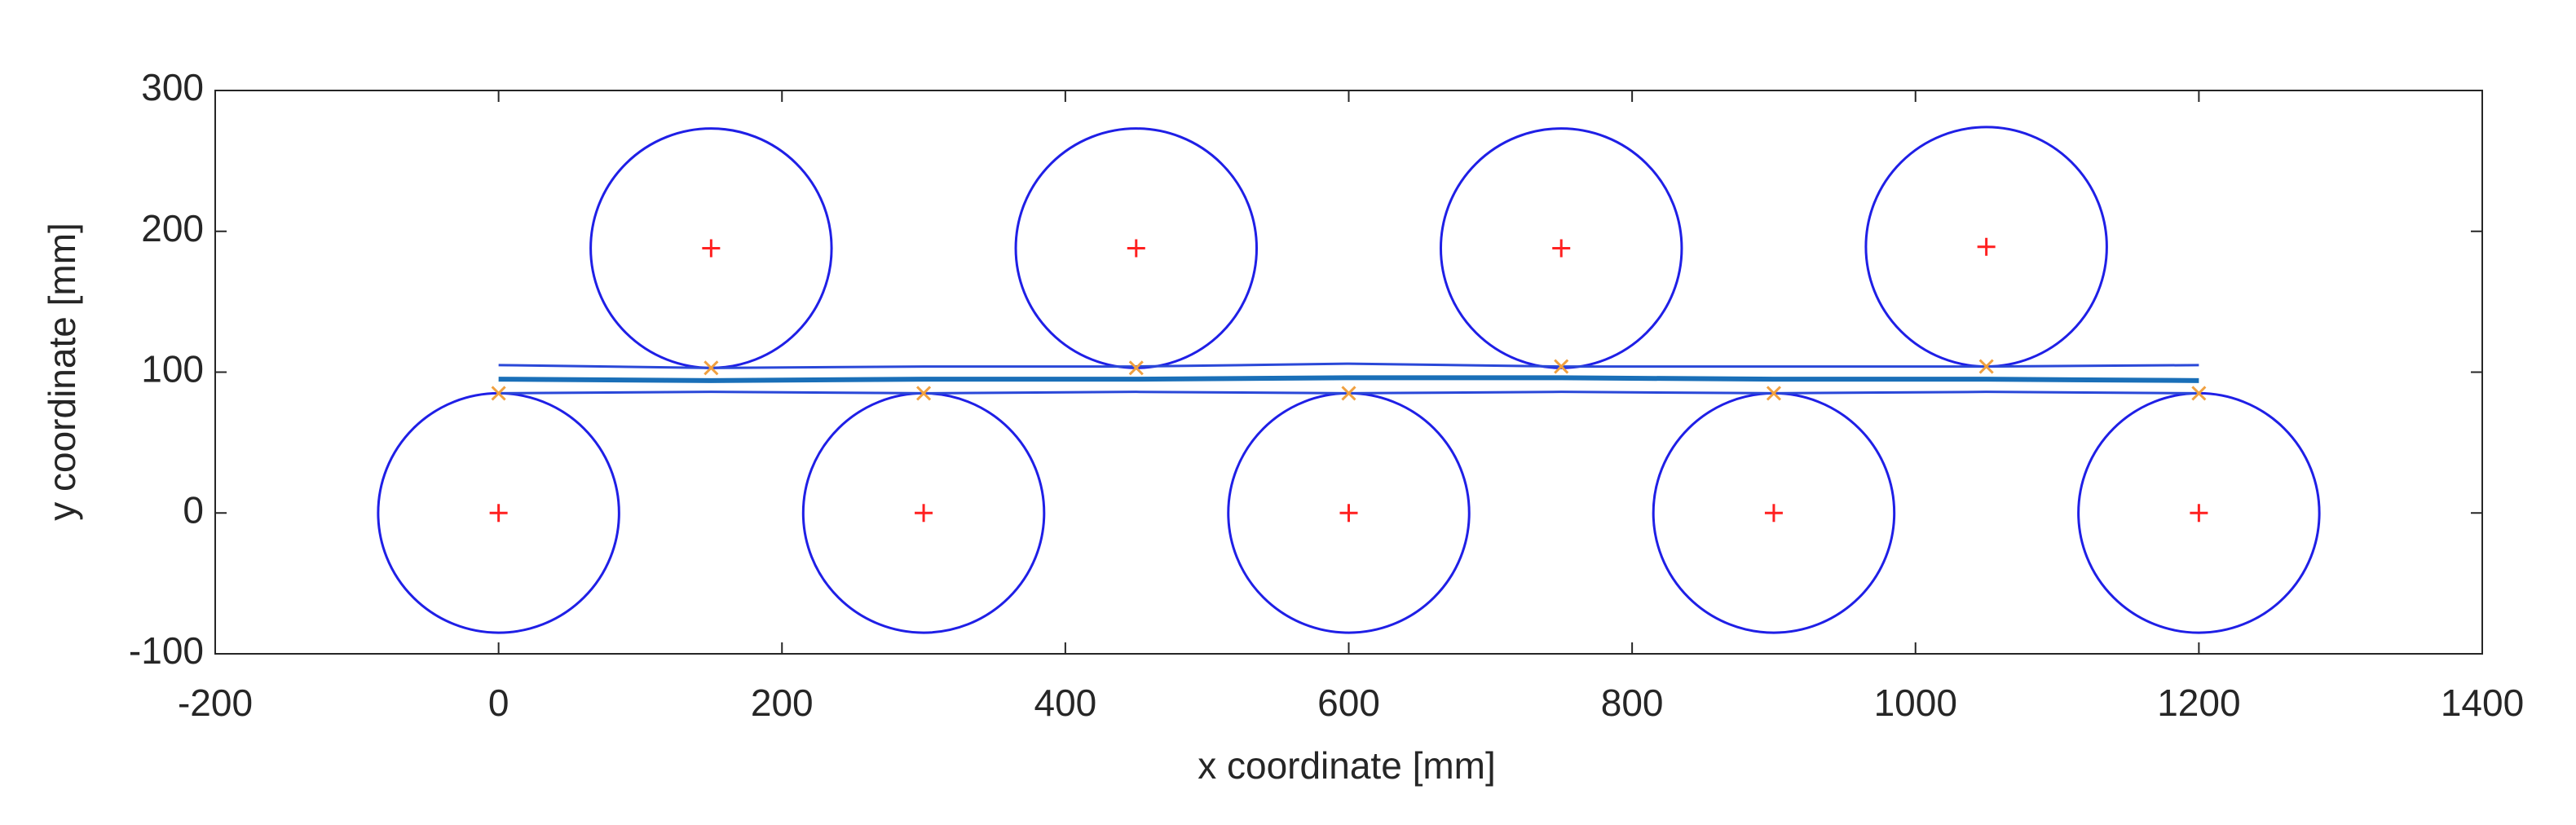 This screenshot has height=825, width=2576. Describe the element at coordinates (1915, 703) in the screenshot. I see `x-tick-label: 1000` at that location.